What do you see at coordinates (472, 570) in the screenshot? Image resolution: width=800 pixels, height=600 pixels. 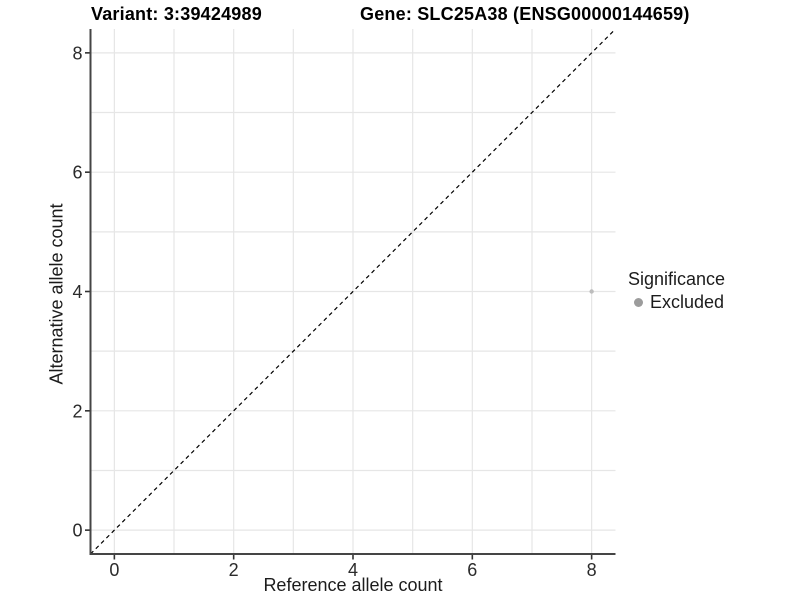 I see `x-tick-label: 6` at bounding box center [472, 570].